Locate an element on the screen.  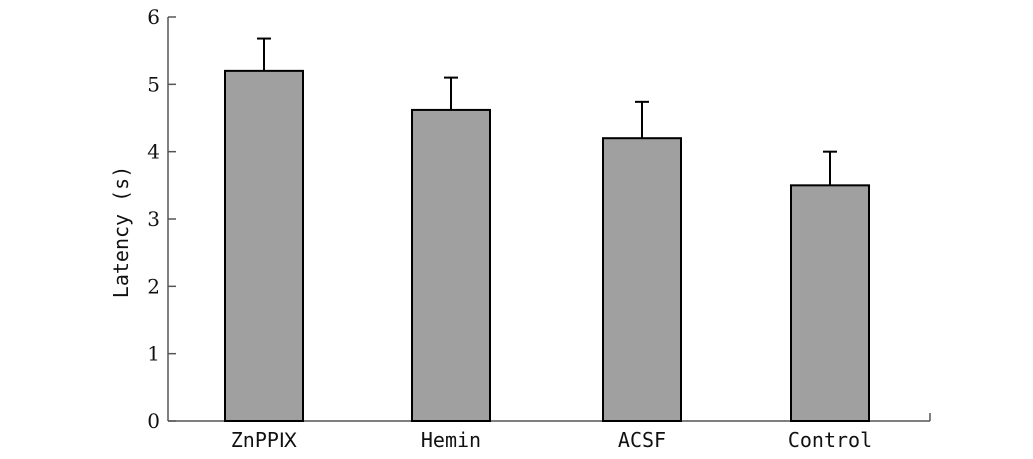
x-tick-label: ACSF is located at coordinates (642, 440).